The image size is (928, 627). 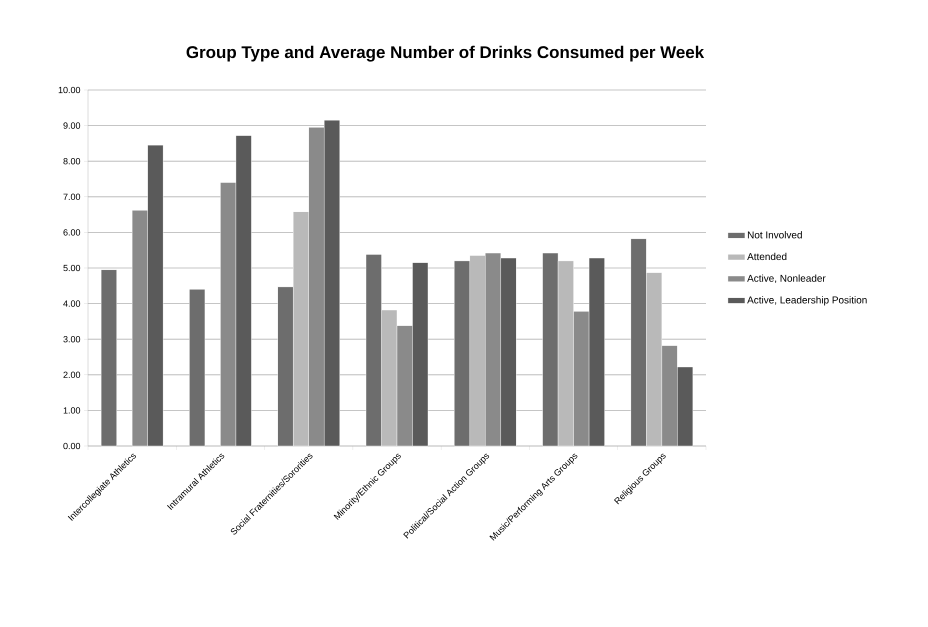 What do you see at coordinates (71, 268) in the screenshot?
I see `y-tick-label: 5.00` at bounding box center [71, 268].